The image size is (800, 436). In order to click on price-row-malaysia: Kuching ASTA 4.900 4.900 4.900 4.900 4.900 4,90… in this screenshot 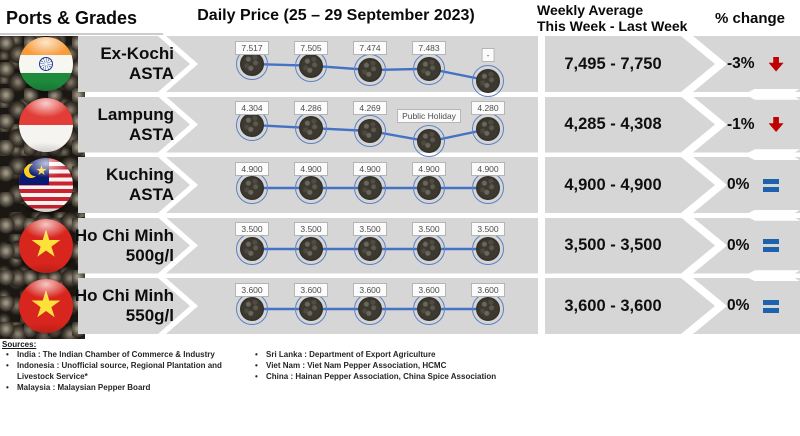, I will do `click(400, 185)`.